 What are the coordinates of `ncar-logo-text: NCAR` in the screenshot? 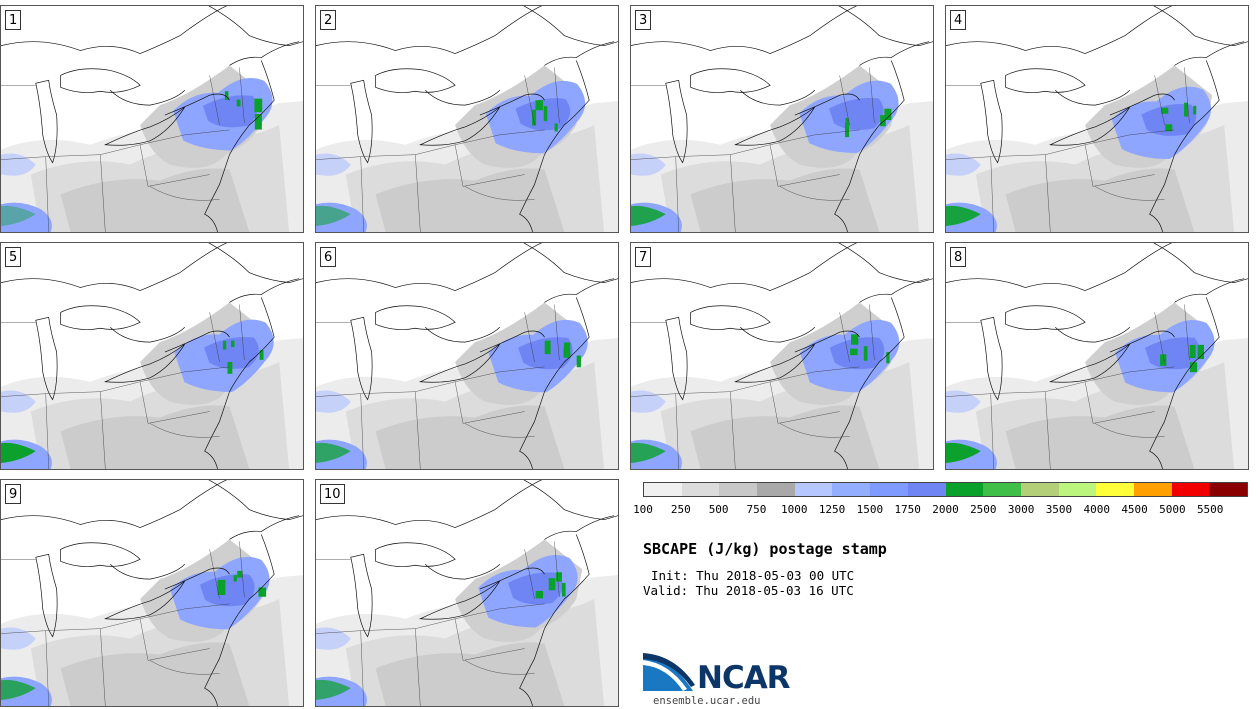 It's located at (744, 678).